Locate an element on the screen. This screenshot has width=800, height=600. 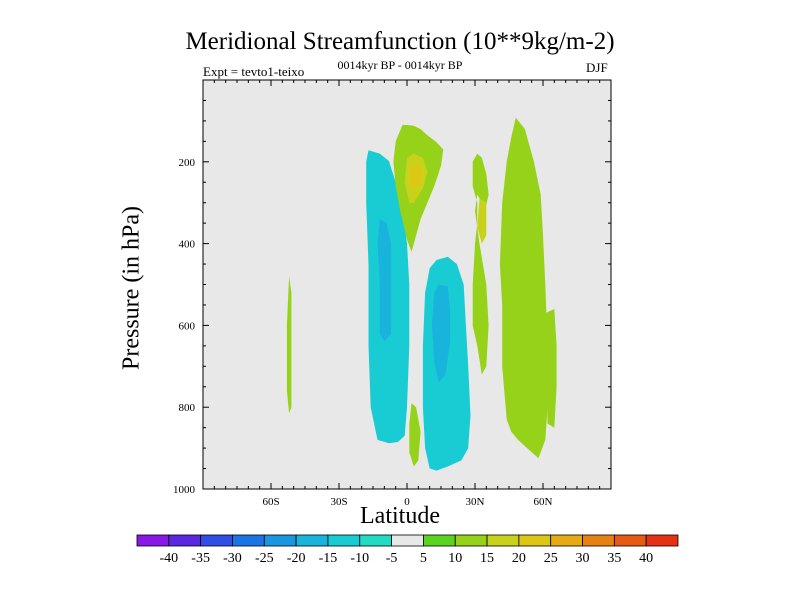
x-tick-label: 60S is located at coordinates (270, 502).